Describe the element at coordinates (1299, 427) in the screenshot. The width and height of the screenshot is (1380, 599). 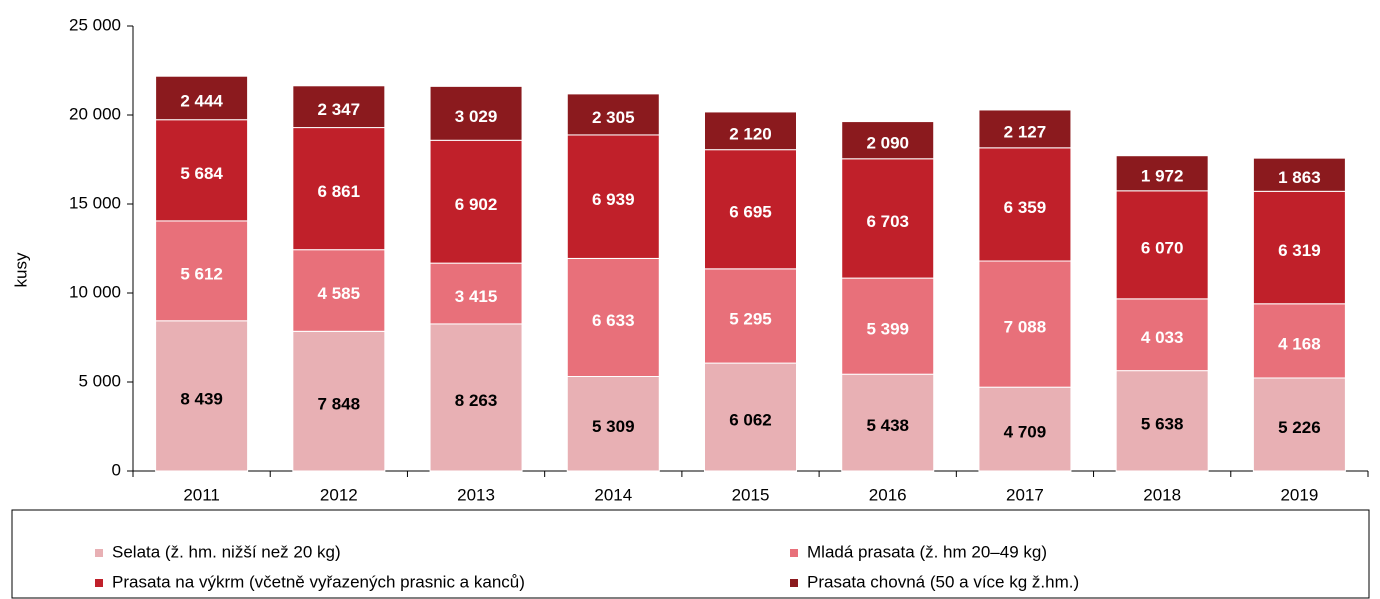
I see `data-label: 5 226` at that location.